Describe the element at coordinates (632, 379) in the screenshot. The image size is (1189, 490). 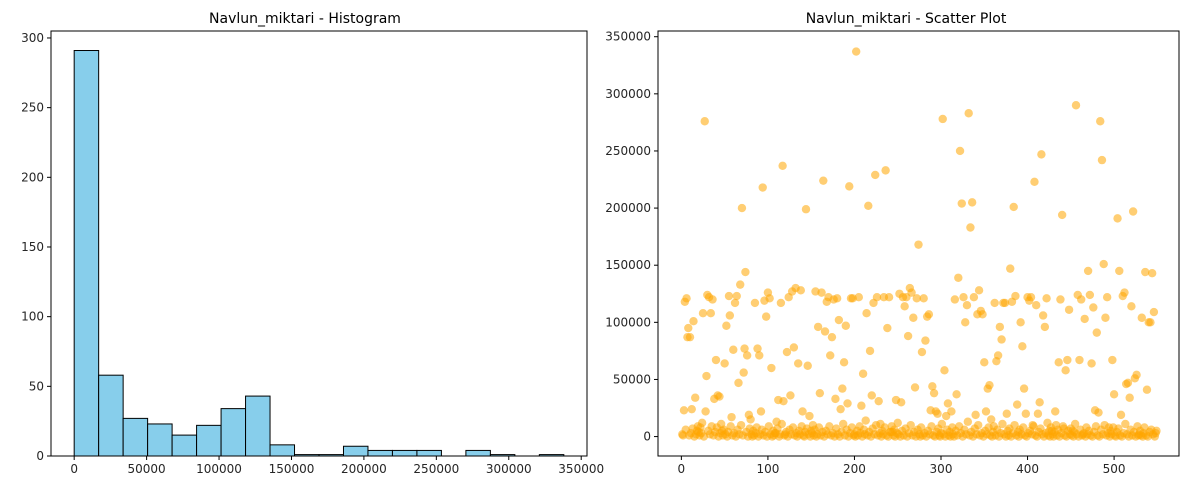
I see `scatter-y-tick-label: 50000` at that location.